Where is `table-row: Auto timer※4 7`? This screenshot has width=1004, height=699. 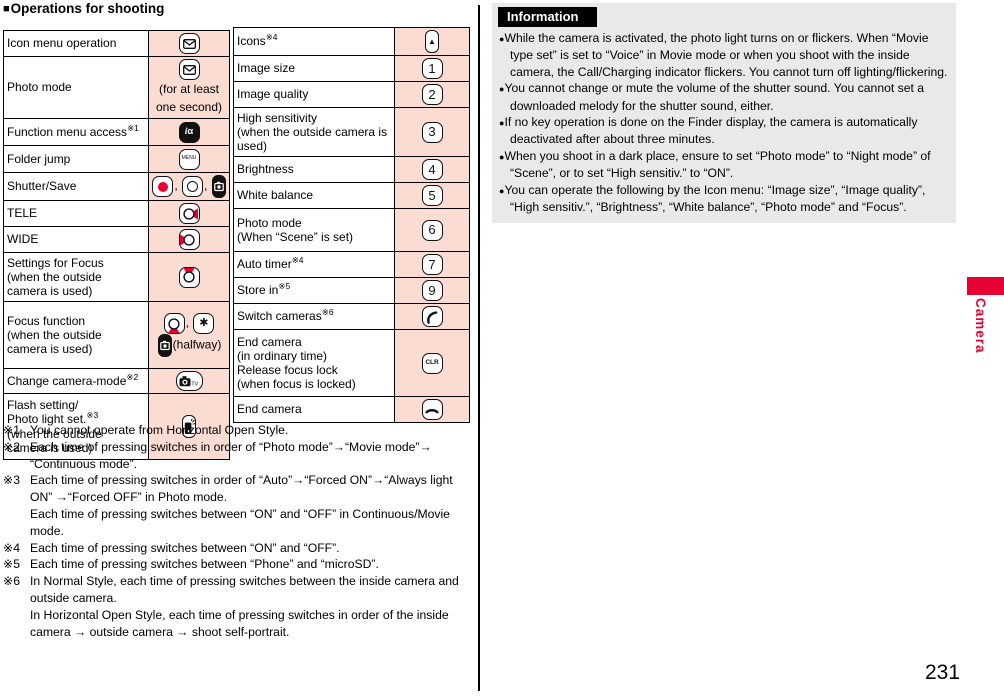
table-row: Auto timer※4 7 is located at coordinates (351, 264).